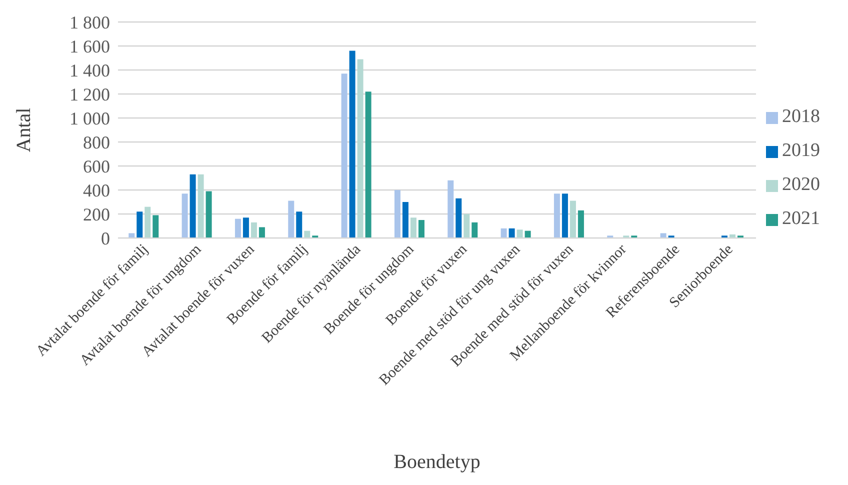  Describe the element at coordinates (801, 218) in the screenshot. I see `legend-label: 2021` at that location.